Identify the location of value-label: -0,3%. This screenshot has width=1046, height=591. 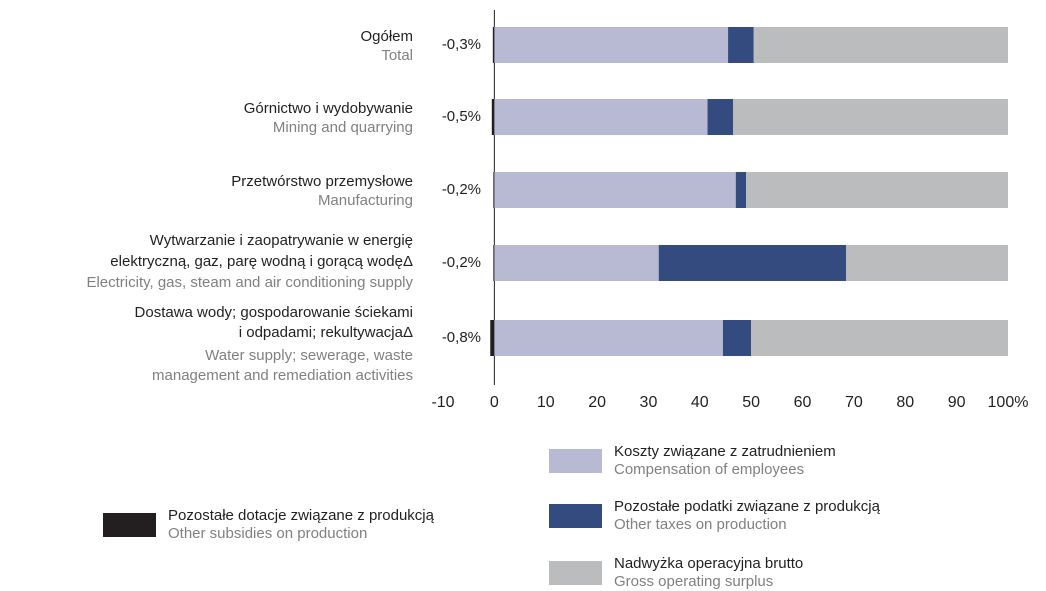
(461, 44).